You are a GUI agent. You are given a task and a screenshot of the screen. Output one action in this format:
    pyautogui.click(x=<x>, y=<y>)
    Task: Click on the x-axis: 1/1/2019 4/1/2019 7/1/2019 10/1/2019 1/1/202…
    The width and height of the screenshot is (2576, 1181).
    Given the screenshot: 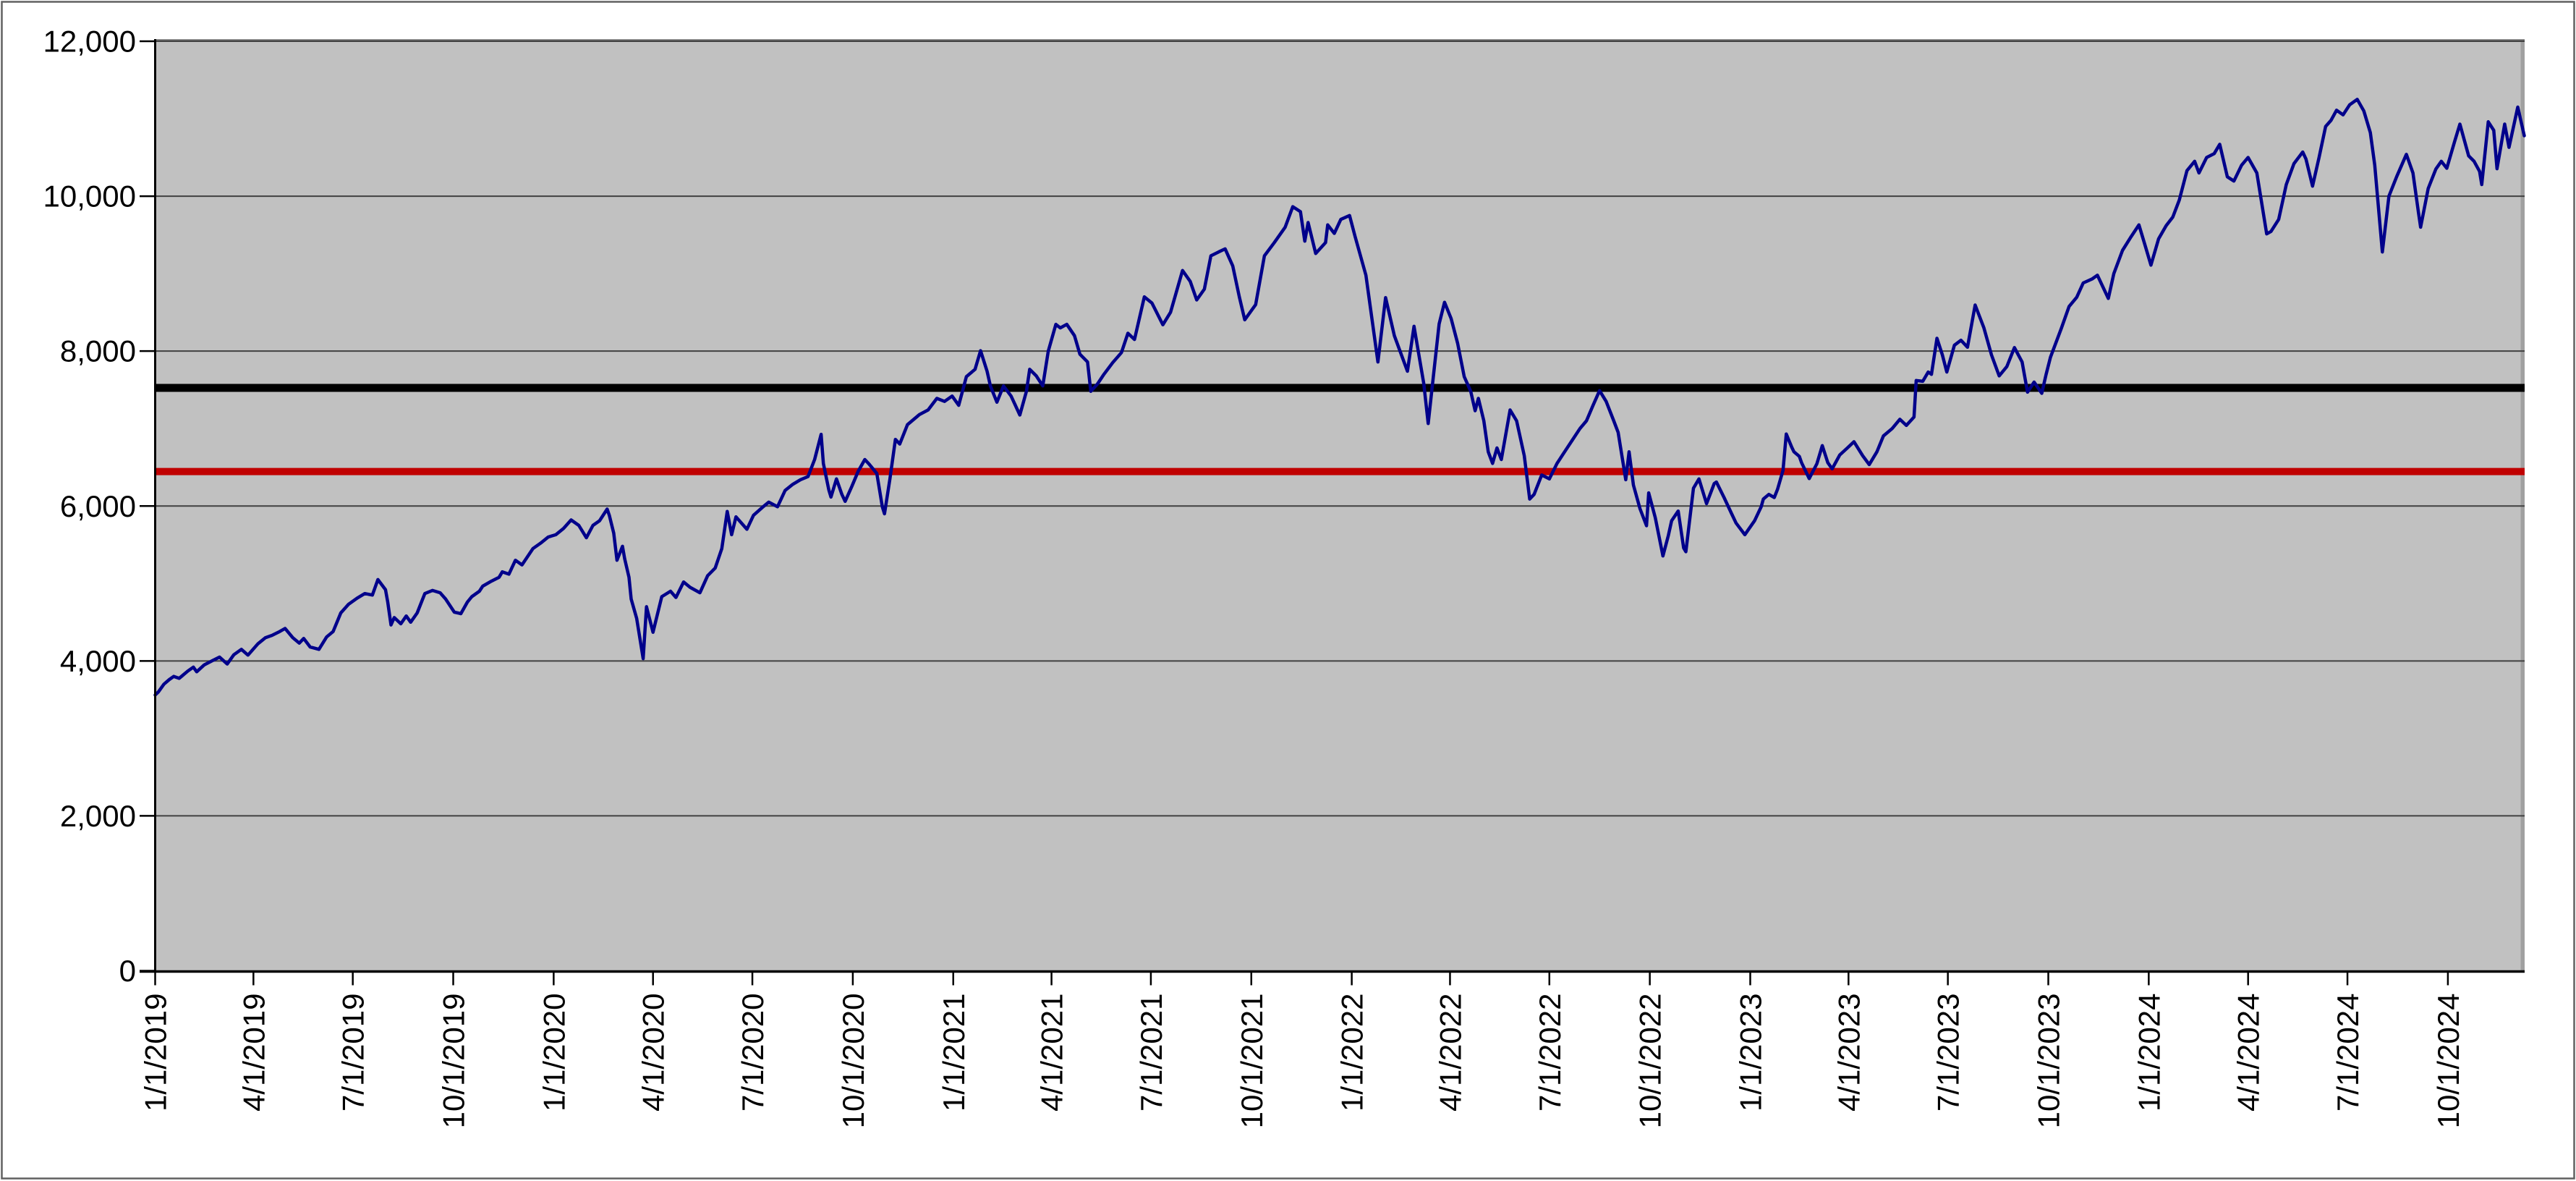 What is the action you would take?
    pyautogui.click(x=1302, y=1050)
    